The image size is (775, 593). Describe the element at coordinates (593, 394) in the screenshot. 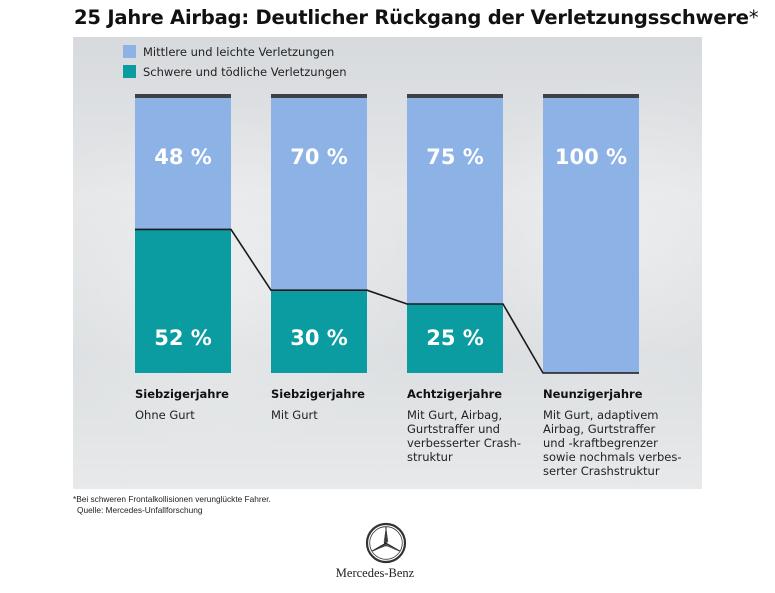

I see `category-label-4: Neunzigerjahre` at that location.